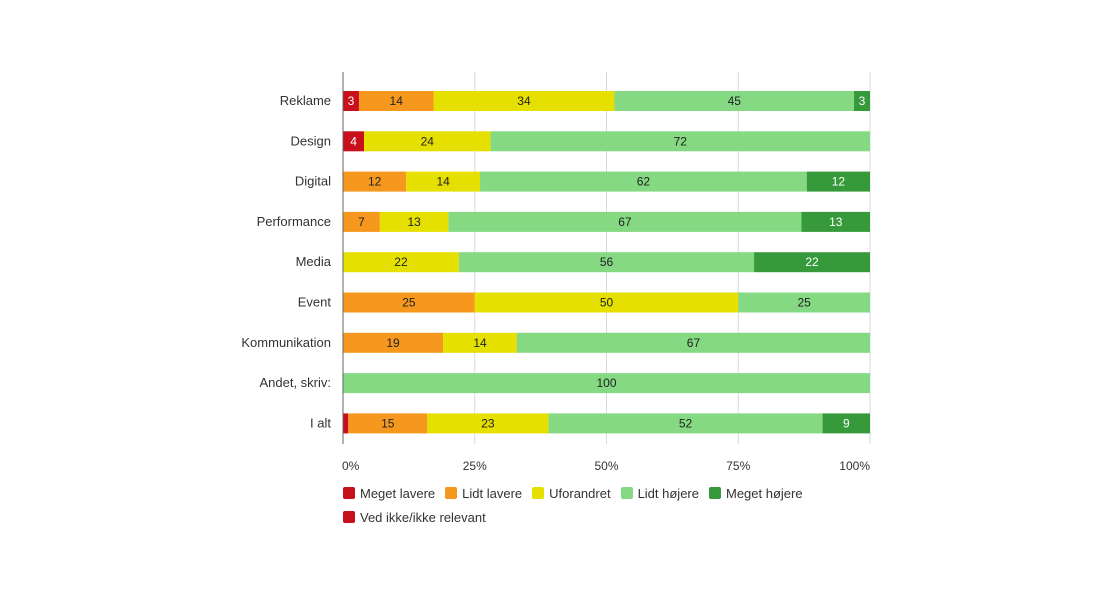 The height and width of the screenshot is (612, 1100). I want to click on category-label: Digital, so click(313, 181).